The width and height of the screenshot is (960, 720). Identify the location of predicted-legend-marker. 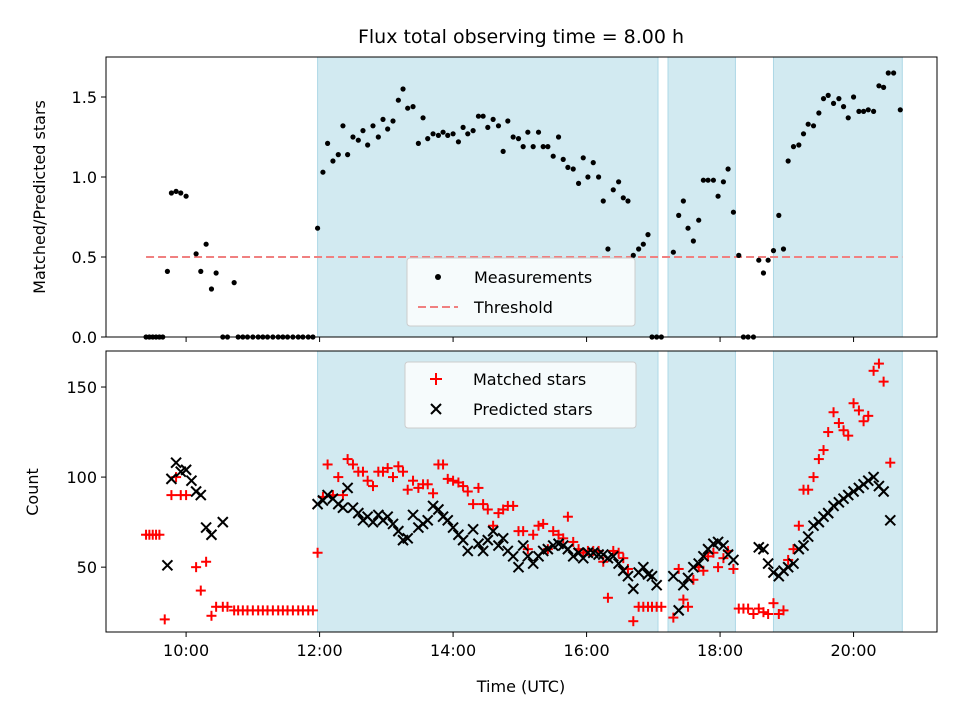
(436, 409).